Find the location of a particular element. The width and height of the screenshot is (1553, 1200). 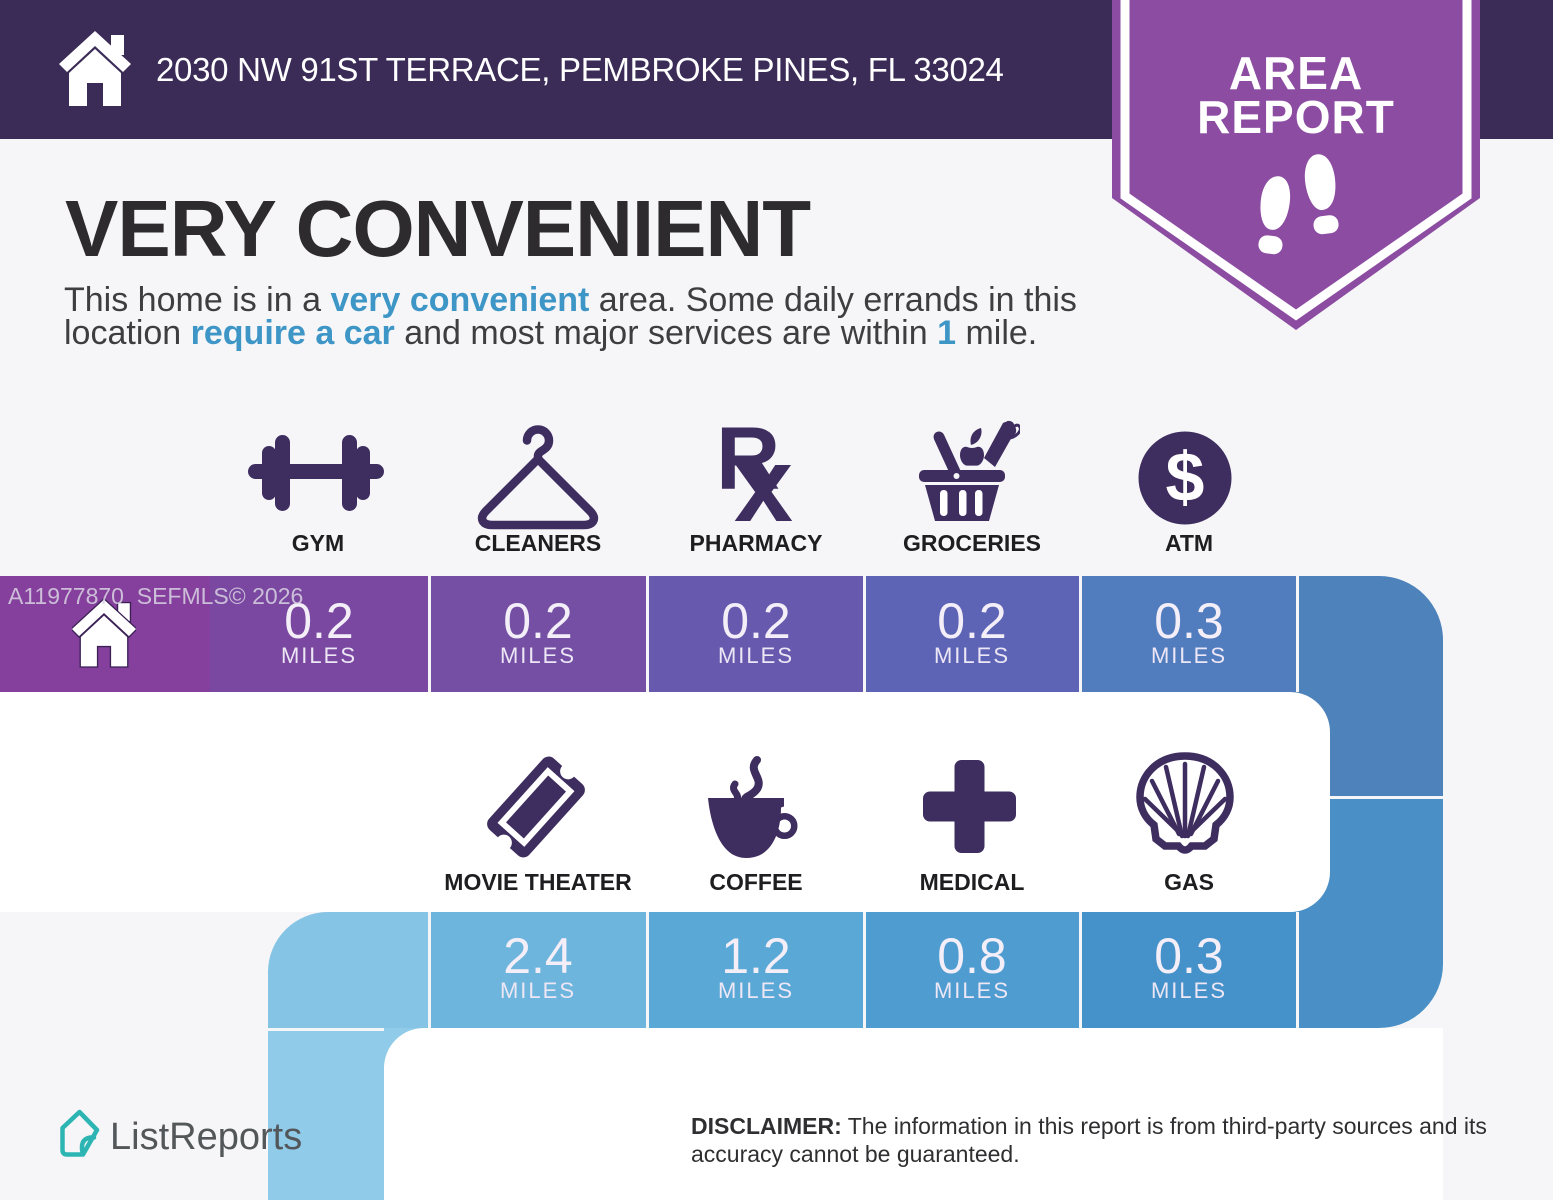

svg-text: REPORT is located at coordinates (1296, 117).